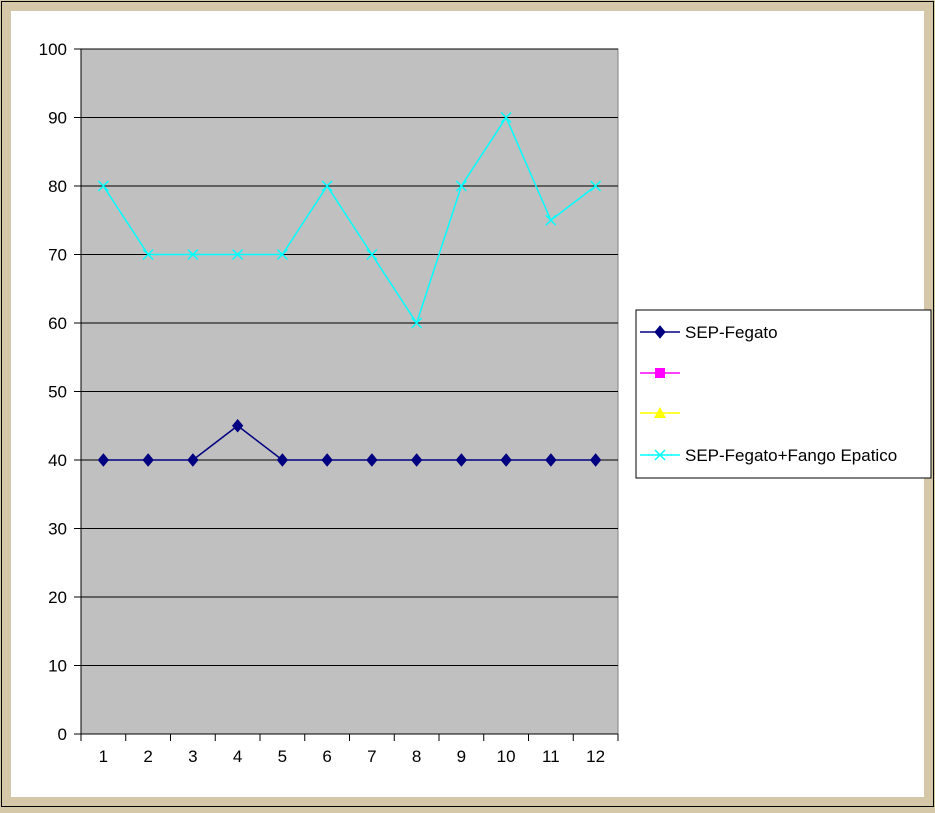 This screenshot has width=935, height=813. Describe the element at coordinates (731, 332) in the screenshot. I see `legend-label: SEP-Fegato` at that location.